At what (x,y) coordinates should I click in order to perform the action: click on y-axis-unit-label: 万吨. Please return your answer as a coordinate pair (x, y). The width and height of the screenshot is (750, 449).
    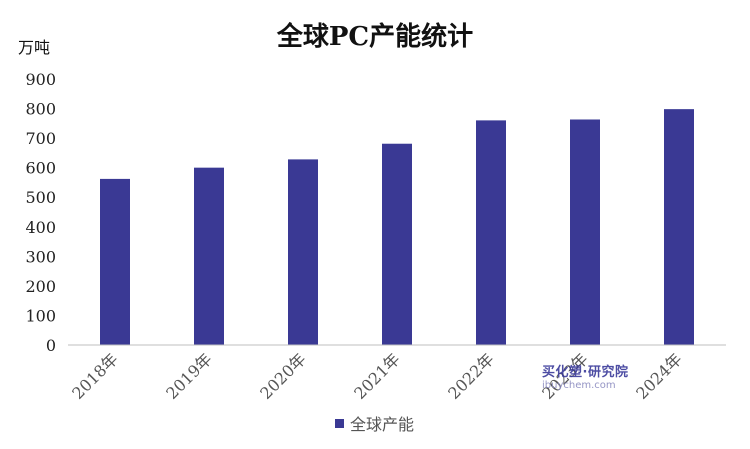
    Looking at the image, I should click on (34, 47).